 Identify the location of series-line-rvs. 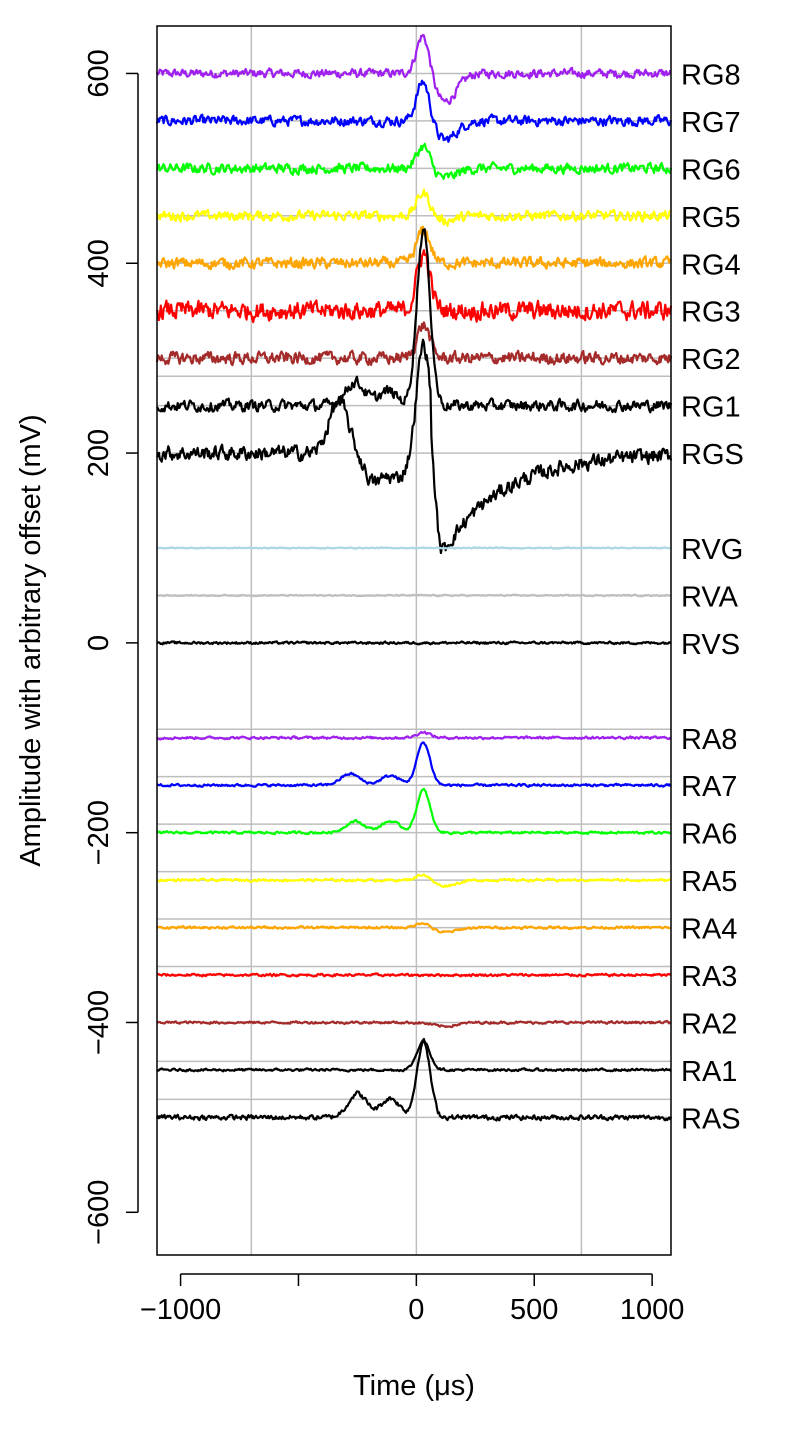
(414, 643).